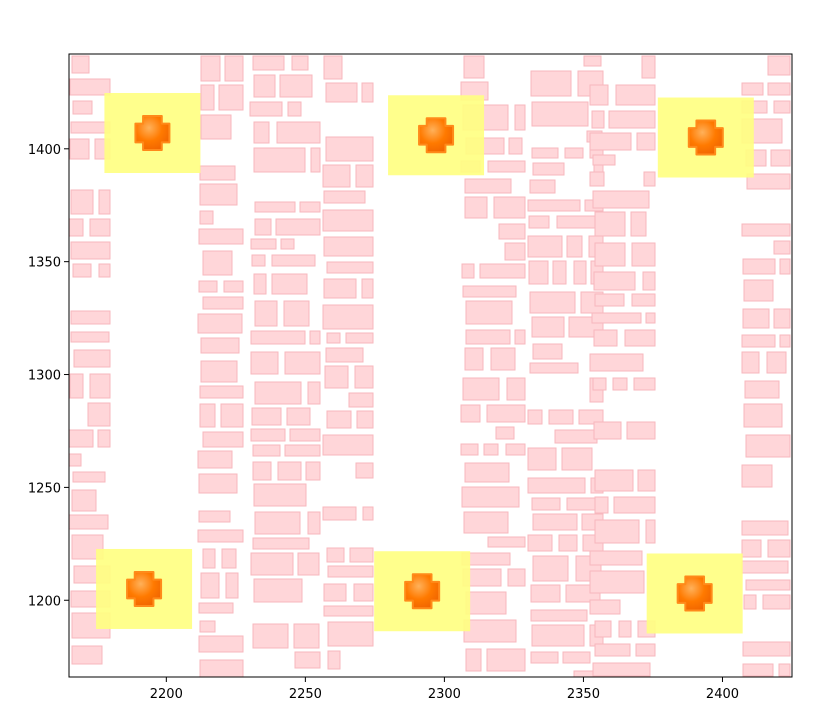  Describe the element at coordinates (444, 694) in the screenshot. I see `x-tick-label: 2300` at that location.